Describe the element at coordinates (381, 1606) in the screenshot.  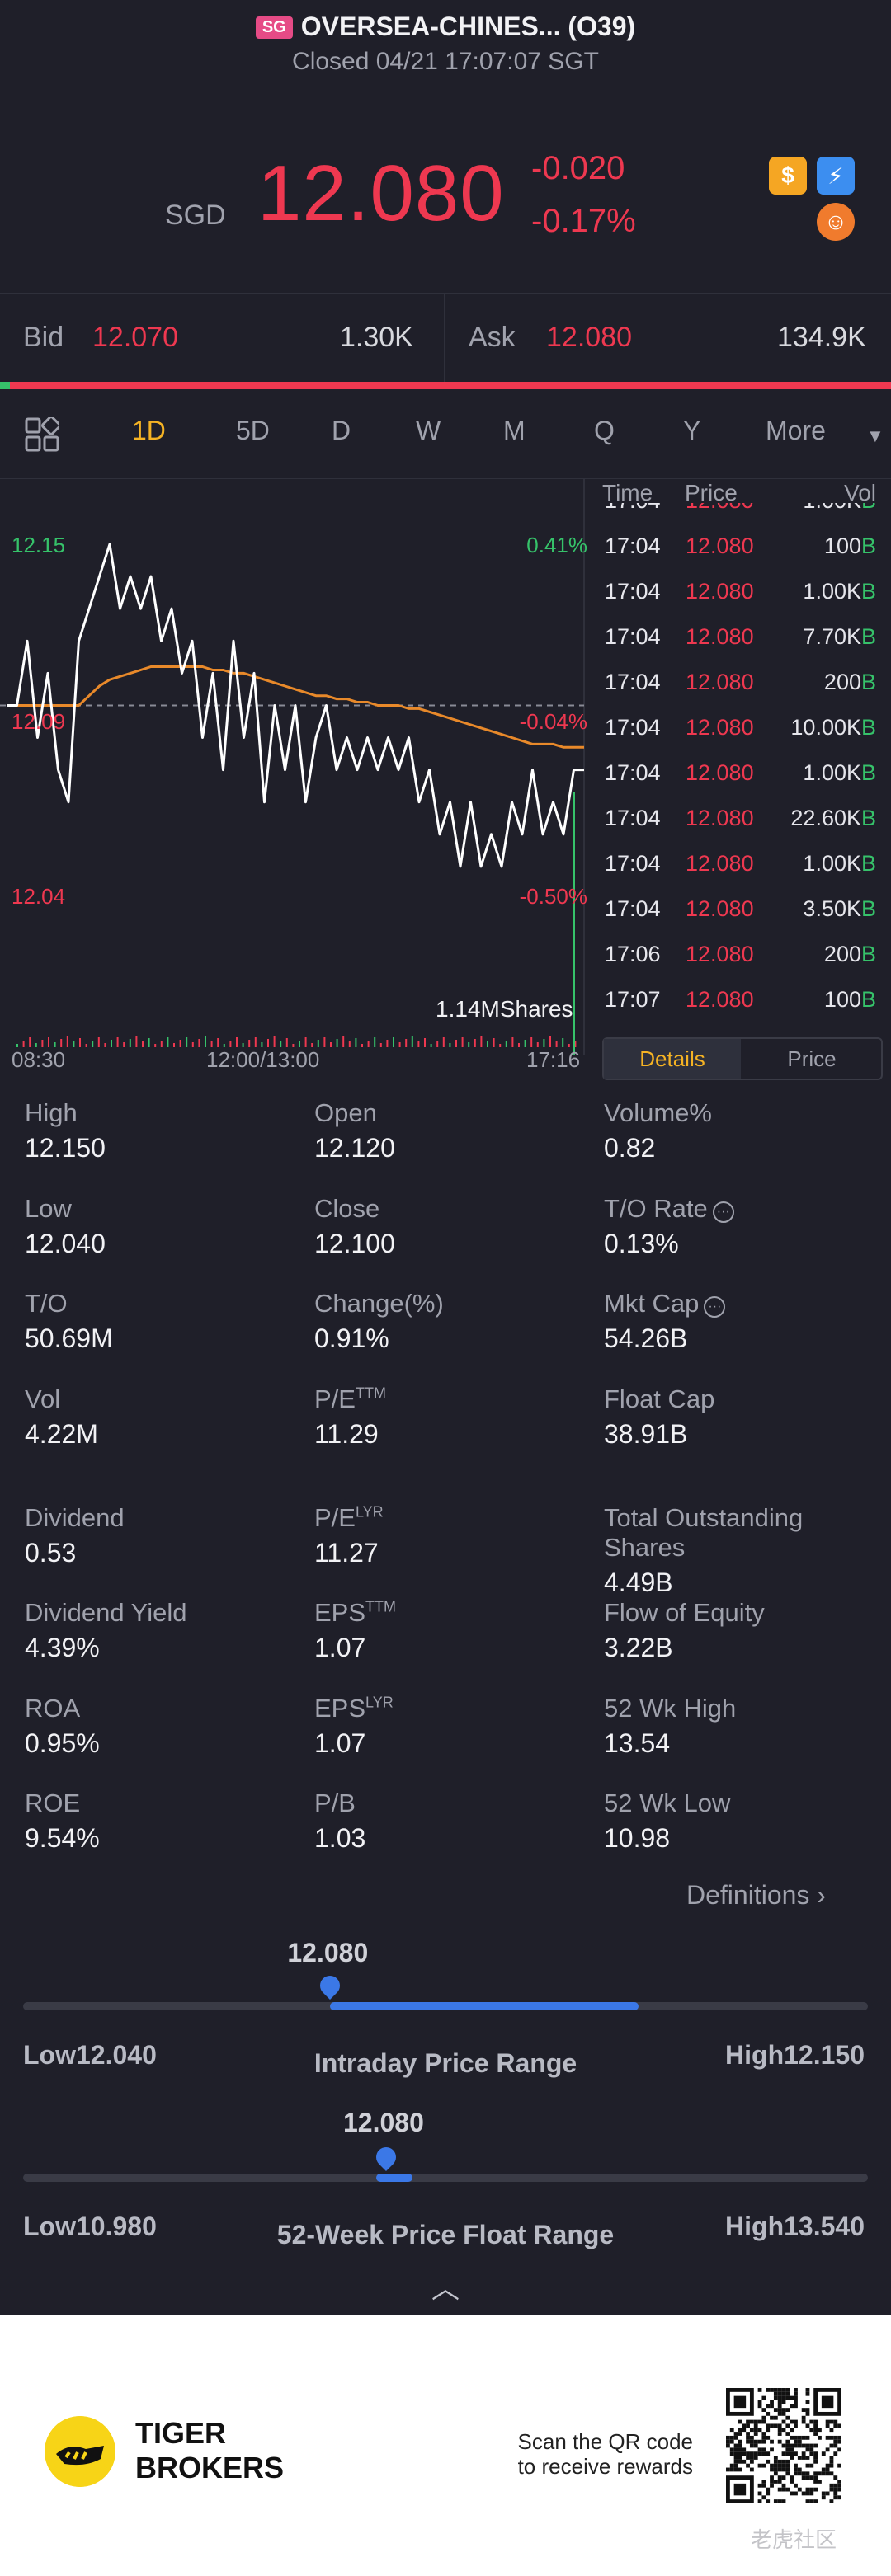
I see `stat-label-sup: TTM` at that location.